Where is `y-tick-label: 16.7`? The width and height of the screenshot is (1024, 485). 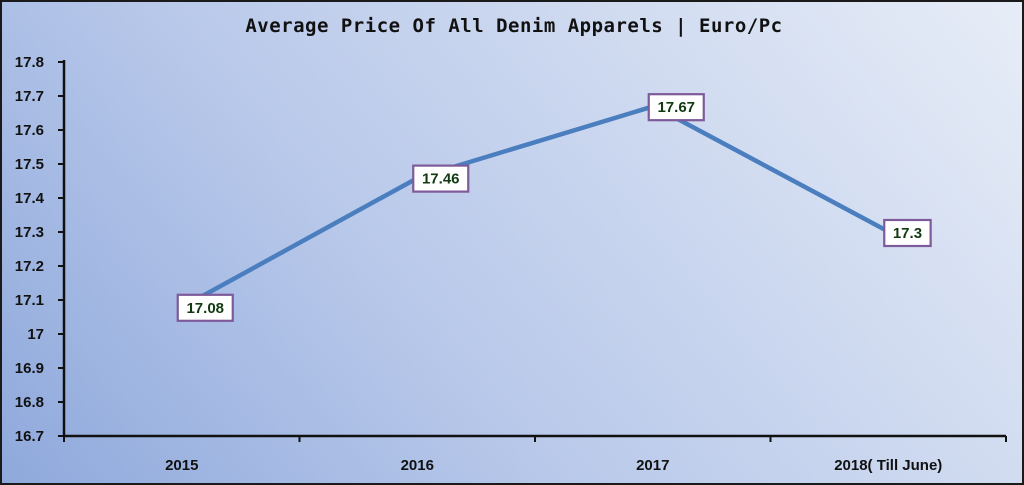 y-tick-label: 16.7 is located at coordinates (29, 436).